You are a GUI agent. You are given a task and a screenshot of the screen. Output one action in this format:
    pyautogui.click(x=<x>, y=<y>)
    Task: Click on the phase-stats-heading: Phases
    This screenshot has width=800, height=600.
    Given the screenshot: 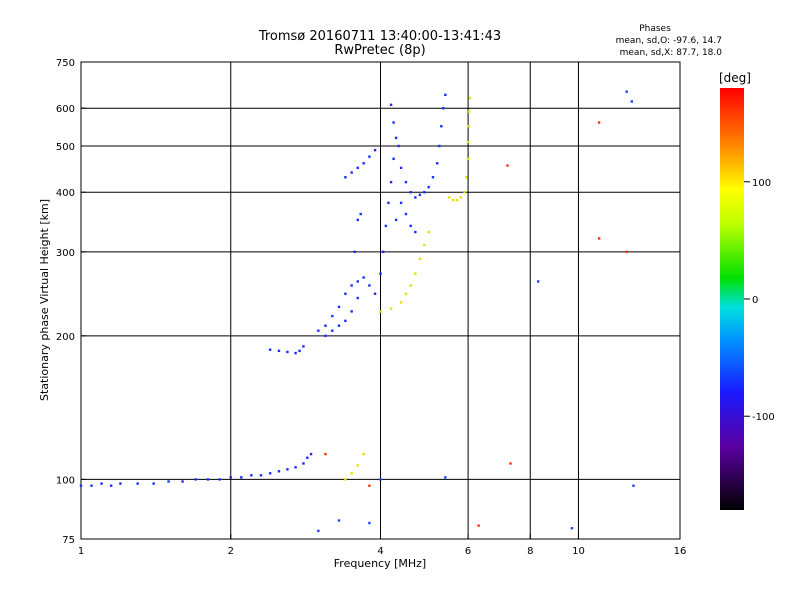 What is the action you would take?
    pyautogui.click(x=655, y=29)
    